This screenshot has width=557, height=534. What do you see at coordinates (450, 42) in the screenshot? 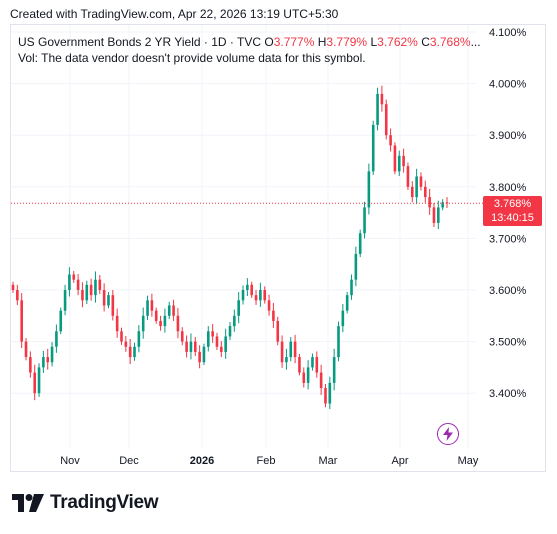
I see `close-value: 3.768%` at bounding box center [450, 42].